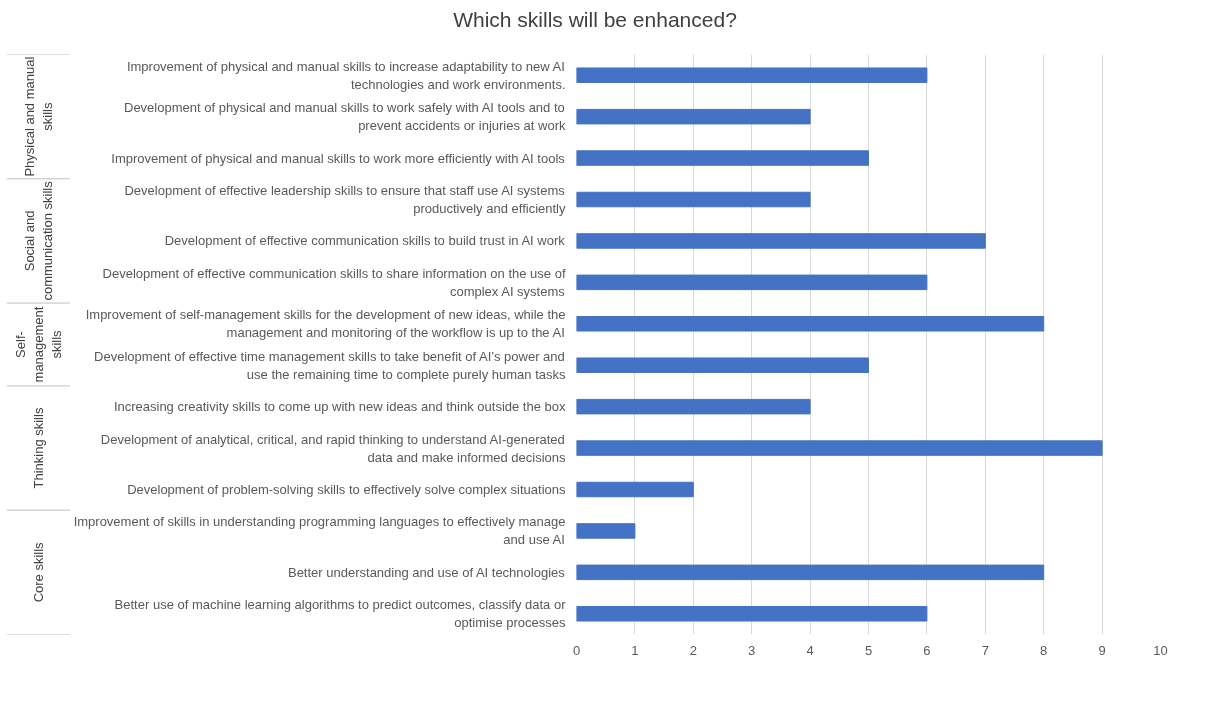 The height and width of the screenshot is (708, 1216). I want to click on text: Self-management skills, so click(38, 344).